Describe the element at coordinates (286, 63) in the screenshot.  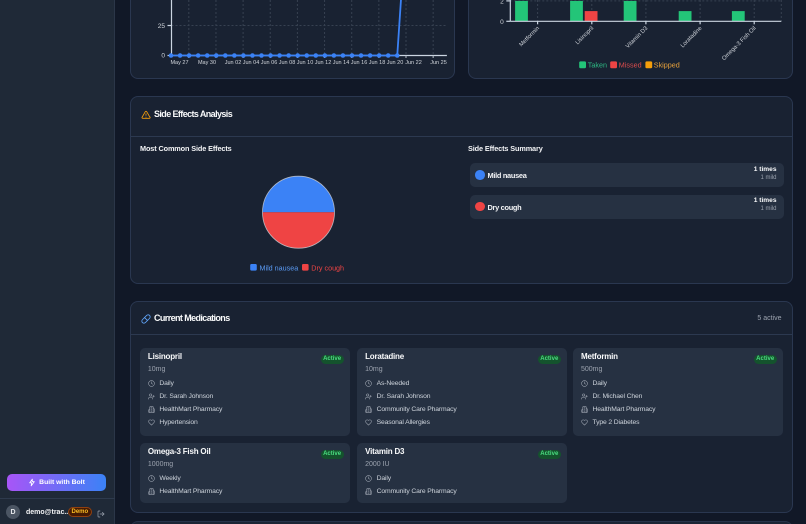
I see `svg-text: Jun 08` at that location.